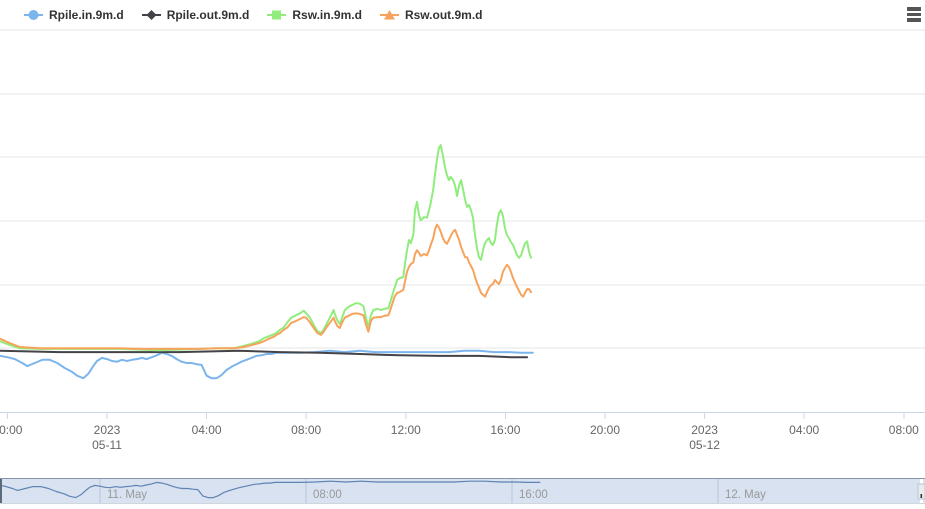 The height and width of the screenshot is (509, 925). Describe the element at coordinates (327, 15) in the screenshot. I see `legend-item-label: Rsw.in.9m.d` at that location.